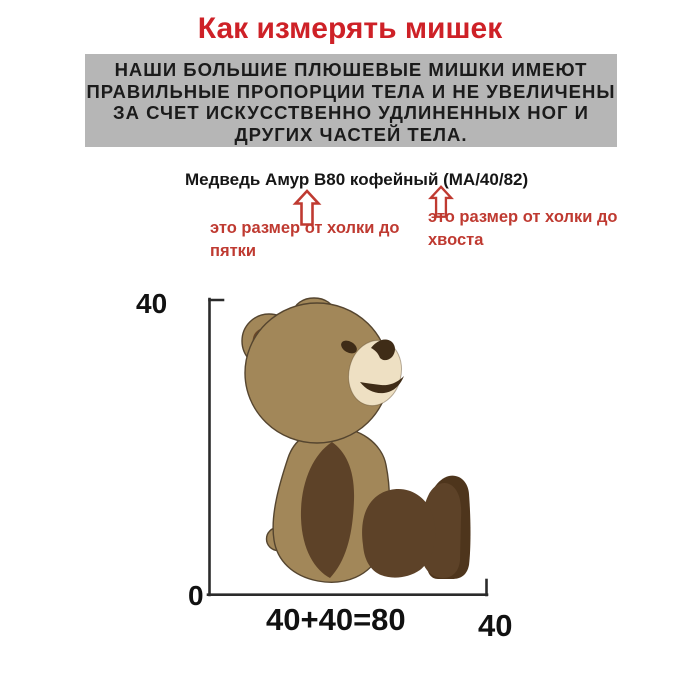  Describe the element at coordinates (336, 619) in the screenshot. I see `length-formula-label: 40+40=80` at that location.